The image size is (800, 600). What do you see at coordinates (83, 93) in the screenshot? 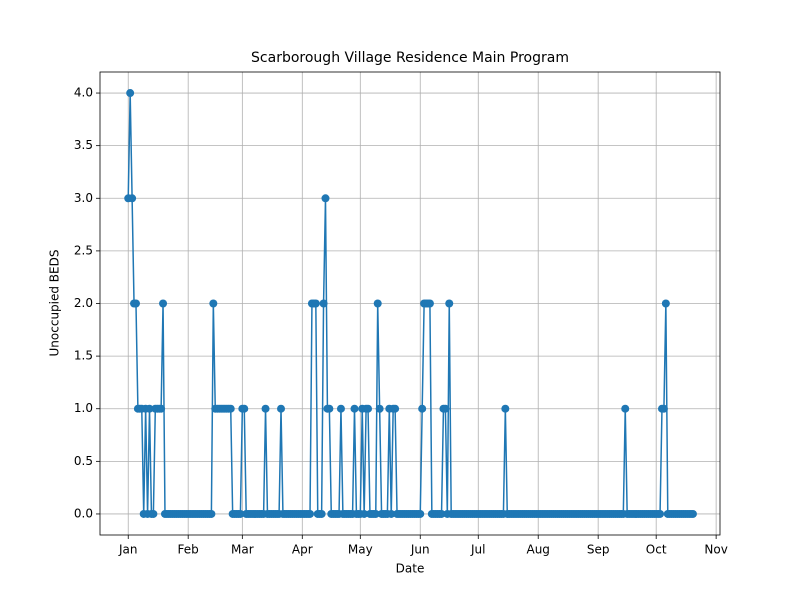
I see `y-tick-label: 4.0` at bounding box center [83, 93].